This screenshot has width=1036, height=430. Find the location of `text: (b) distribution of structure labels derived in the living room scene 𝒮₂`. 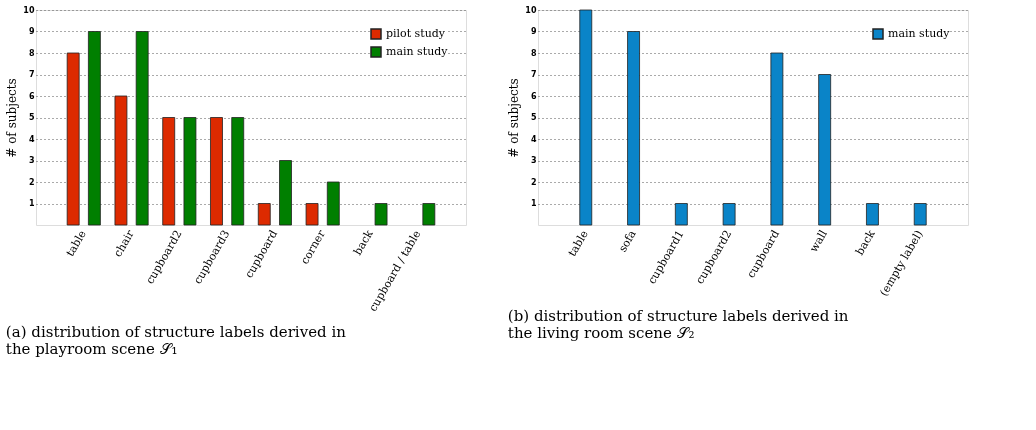

text: (b) distribution of structure labels derived in the living room scene 𝒮₂ is located at coordinates (678, 325).